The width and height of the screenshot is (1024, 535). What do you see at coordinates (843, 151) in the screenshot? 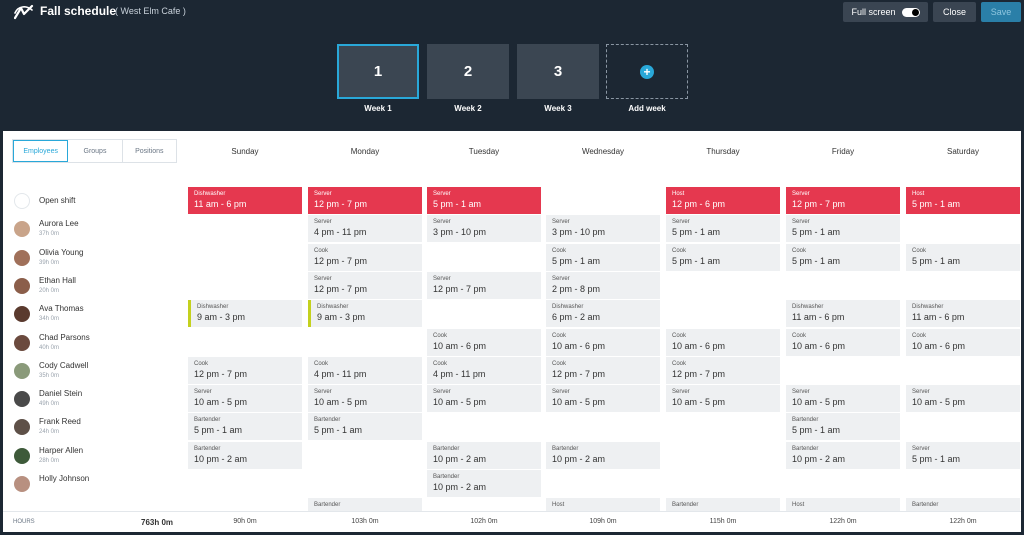
I see `day-header-friday: Friday` at bounding box center [843, 151].